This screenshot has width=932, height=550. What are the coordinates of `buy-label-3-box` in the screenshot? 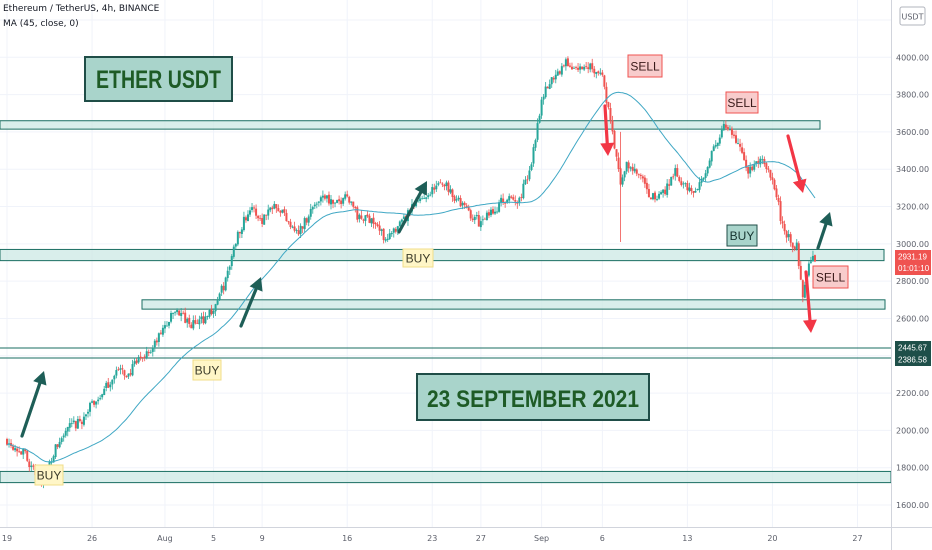 It's located at (418, 258).